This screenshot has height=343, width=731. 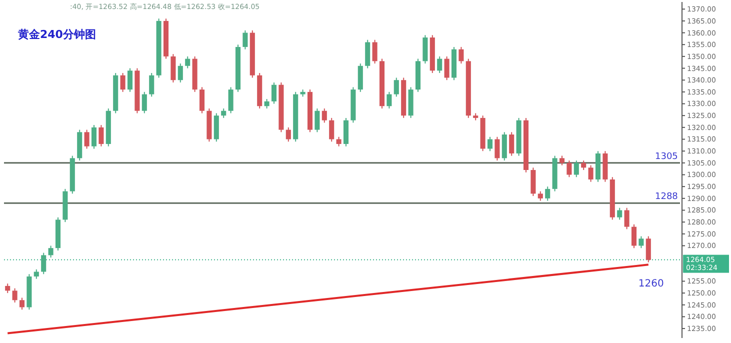 I want to click on series-label: 1260, so click(x=651, y=284).